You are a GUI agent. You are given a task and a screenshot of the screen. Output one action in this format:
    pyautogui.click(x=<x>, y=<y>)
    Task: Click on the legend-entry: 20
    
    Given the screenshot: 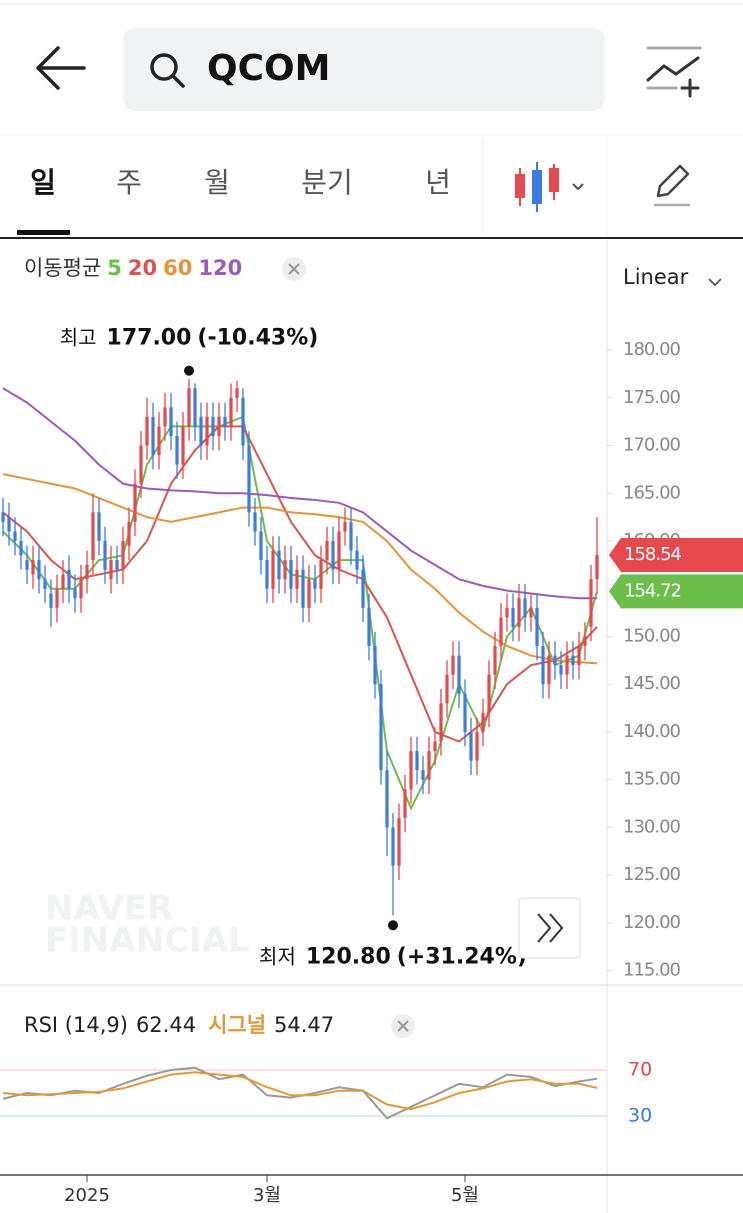 What is the action you would take?
    pyautogui.click(x=142, y=268)
    